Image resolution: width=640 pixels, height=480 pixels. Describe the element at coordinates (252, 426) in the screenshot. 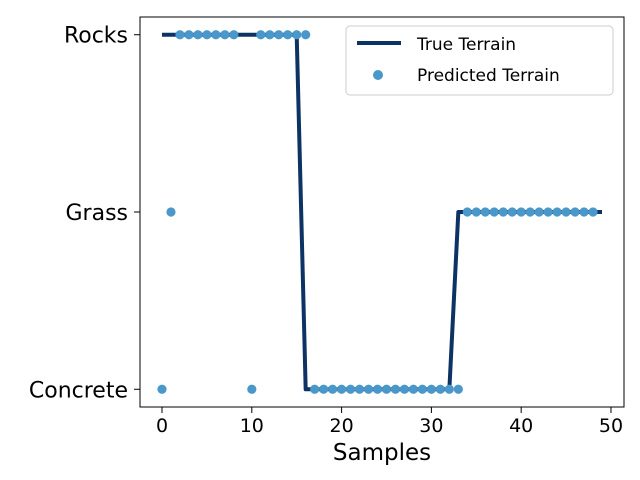

I see `x-tick-label: 10` at that location.